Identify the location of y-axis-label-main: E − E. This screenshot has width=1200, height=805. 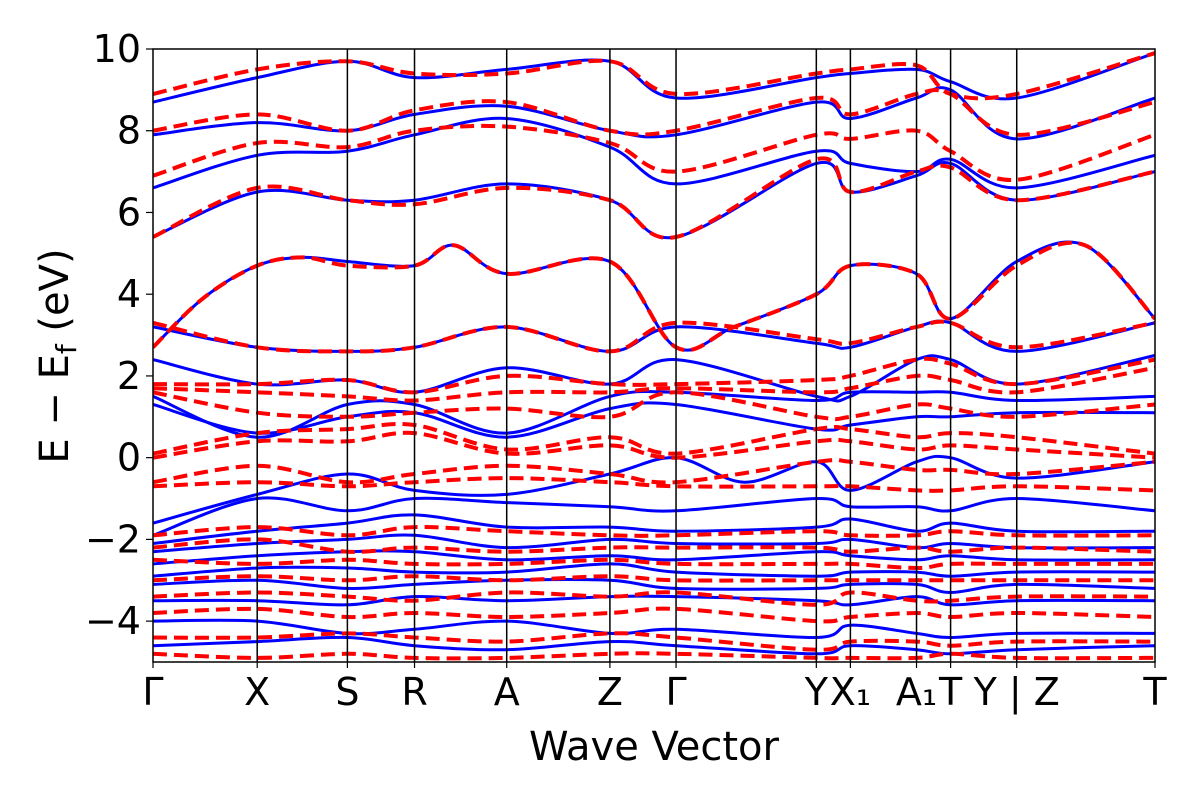
(55, 409).